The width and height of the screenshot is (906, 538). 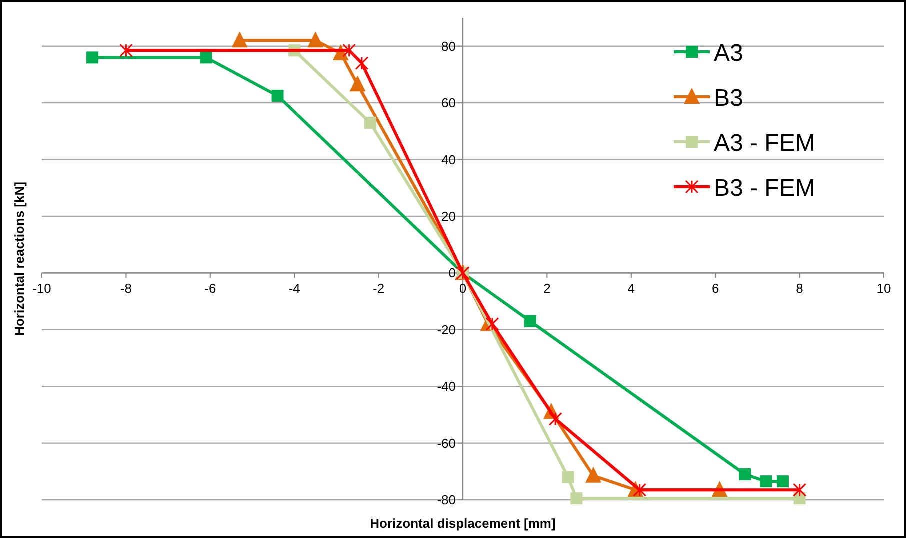 I want to click on legend-label: B3 - FEM, so click(x=765, y=188).